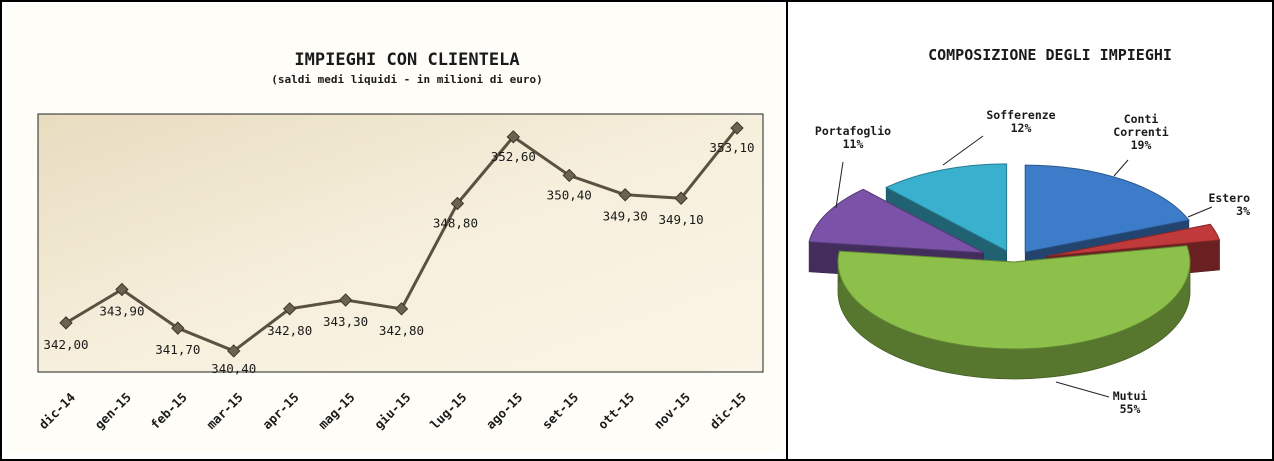 The height and width of the screenshot is (461, 1274). Describe the element at coordinates (233, 368) in the screenshot. I see `data-label: 340,40` at that location.